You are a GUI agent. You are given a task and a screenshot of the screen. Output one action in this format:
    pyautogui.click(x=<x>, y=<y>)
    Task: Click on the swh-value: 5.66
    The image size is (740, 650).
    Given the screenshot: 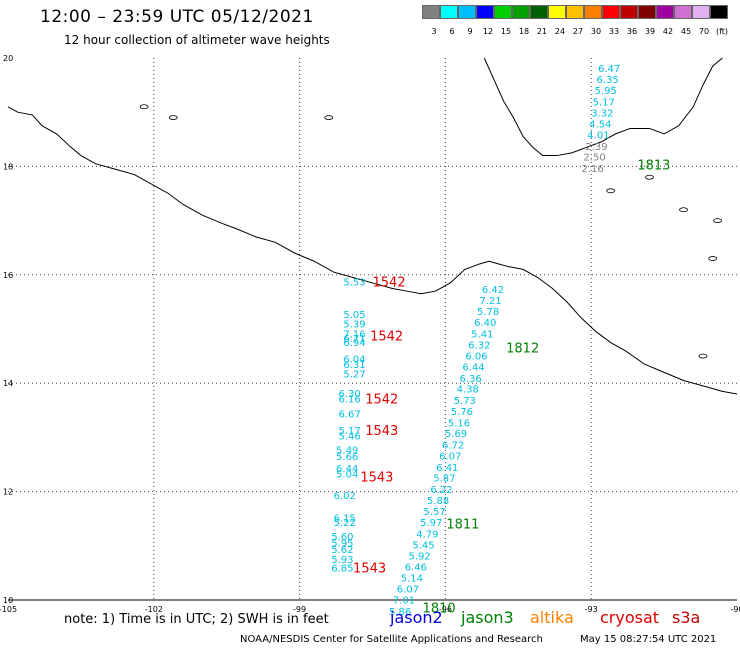 What is the action you would take?
    pyautogui.click(x=347, y=457)
    